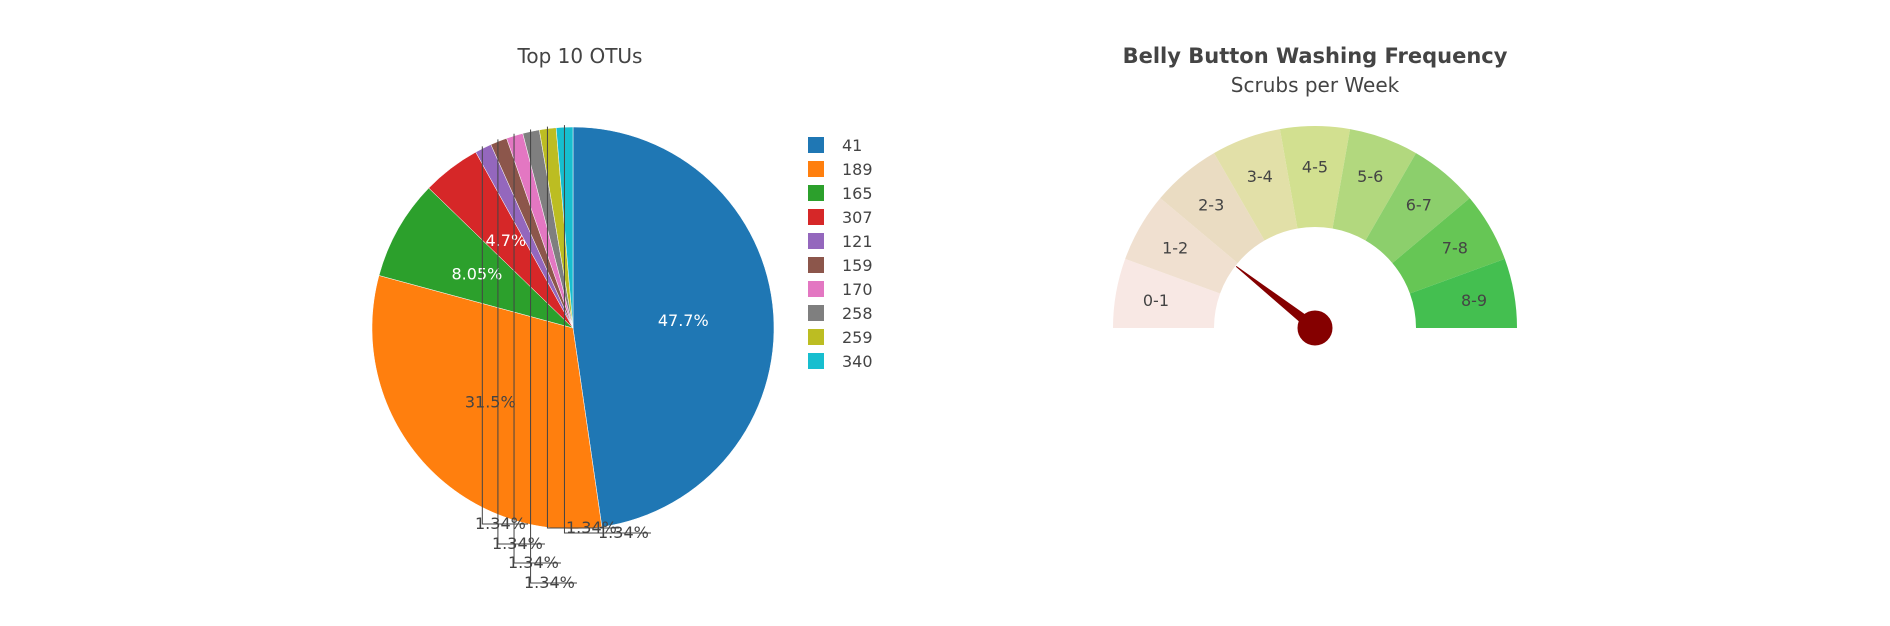  Describe the element at coordinates (857, 337) in the screenshot. I see `legend-label: 259` at that location.